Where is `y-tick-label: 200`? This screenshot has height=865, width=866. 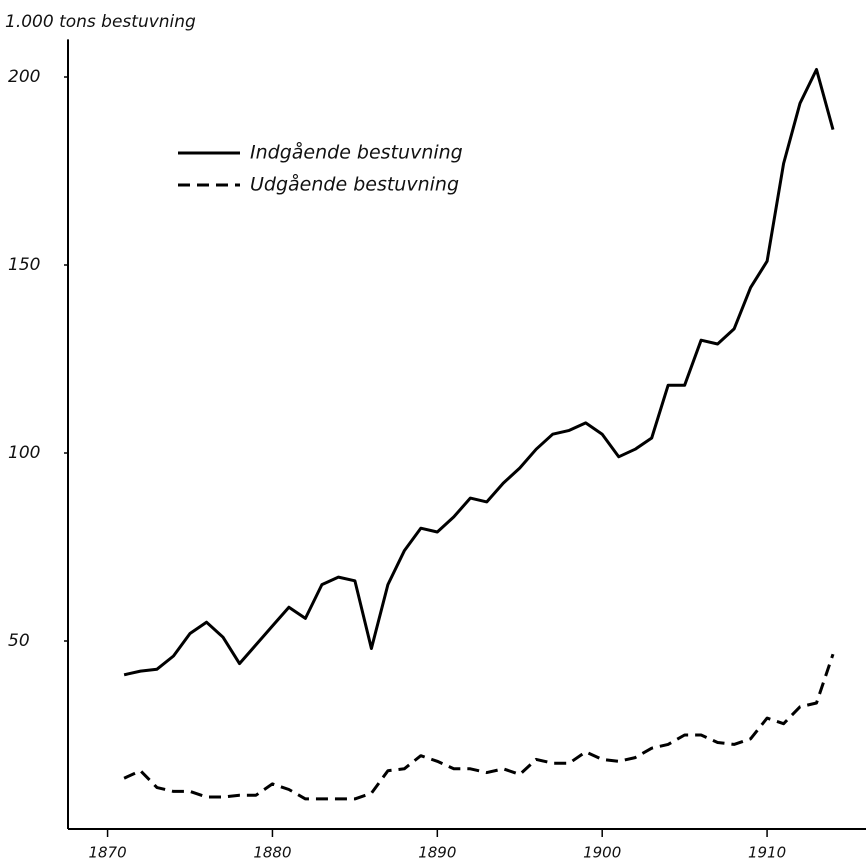
y-tick-label: 200 is located at coordinates (24, 77).